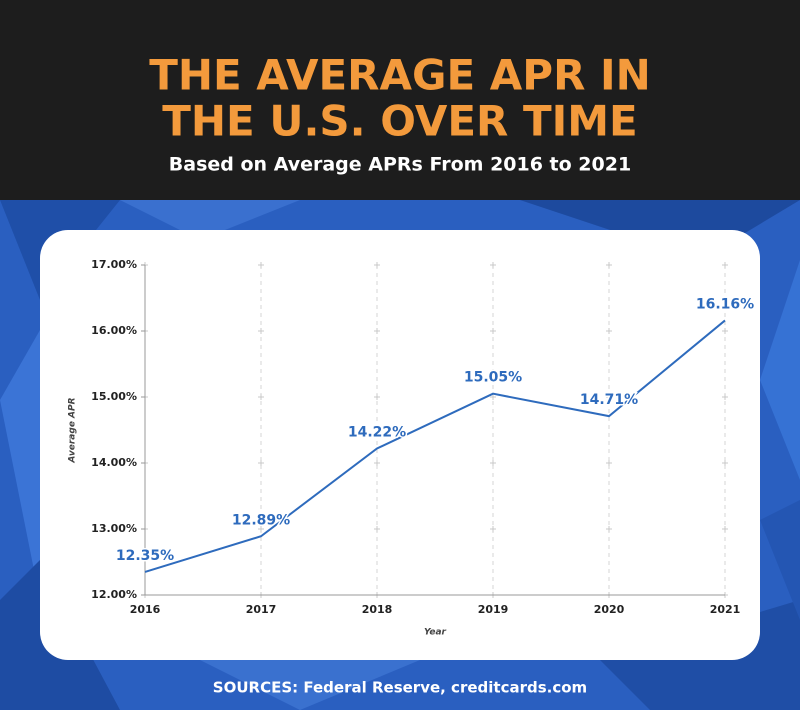 This screenshot has height=714, width=800. What do you see at coordinates (493, 378) in the screenshot?
I see `data-label: 15.05%` at bounding box center [493, 378].